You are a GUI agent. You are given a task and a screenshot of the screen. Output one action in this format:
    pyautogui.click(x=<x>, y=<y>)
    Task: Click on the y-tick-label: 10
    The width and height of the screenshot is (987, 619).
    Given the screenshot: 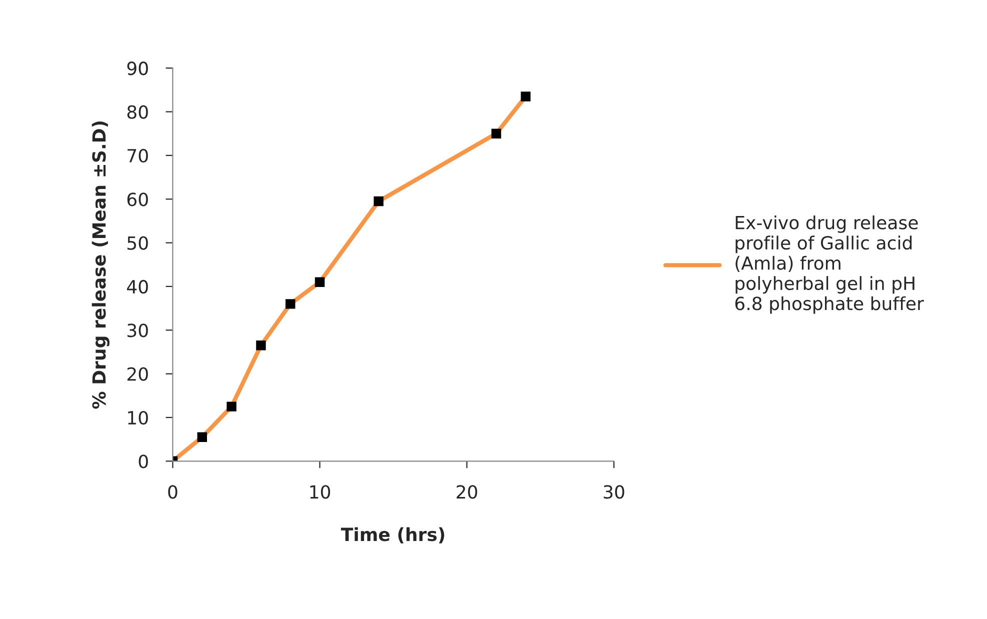 What is the action you would take?
    pyautogui.click(x=138, y=417)
    